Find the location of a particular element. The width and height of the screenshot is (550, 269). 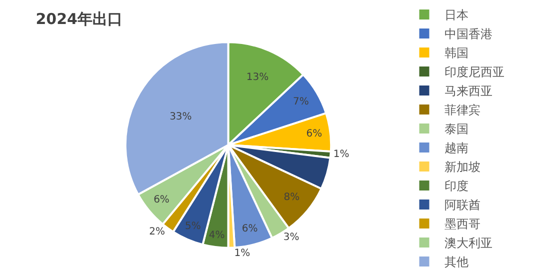

legend-label: 日本 is located at coordinates (456, 15).